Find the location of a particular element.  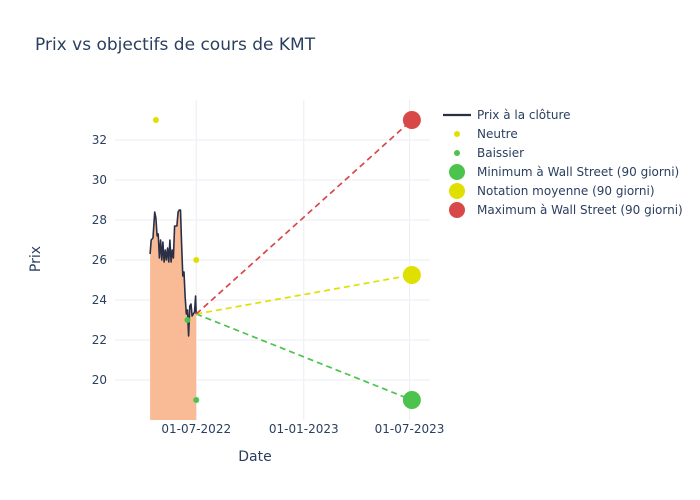

y-axis-title: Prix is located at coordinates (36, 259).